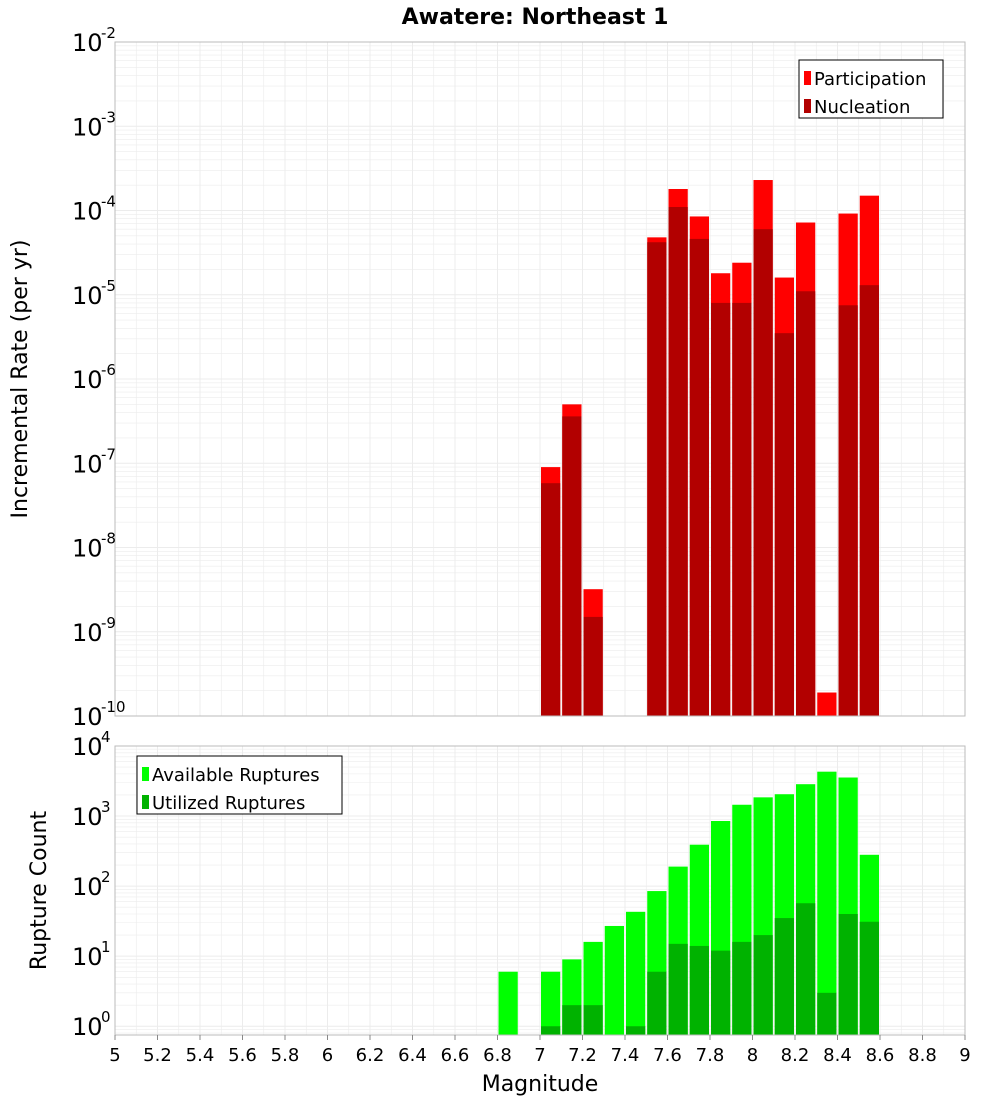 Image resolution: width=1000 pixels, height=1100 pixels. I want to click on count-y-tick-exponent: 3, so click(106, 807).